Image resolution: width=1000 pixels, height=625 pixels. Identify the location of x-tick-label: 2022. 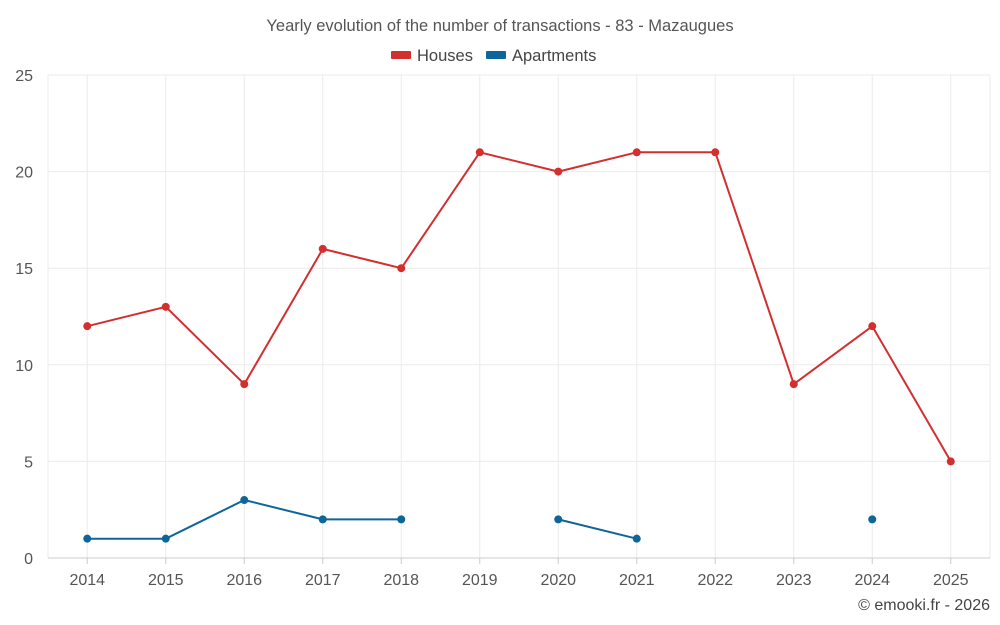
(715, 580).